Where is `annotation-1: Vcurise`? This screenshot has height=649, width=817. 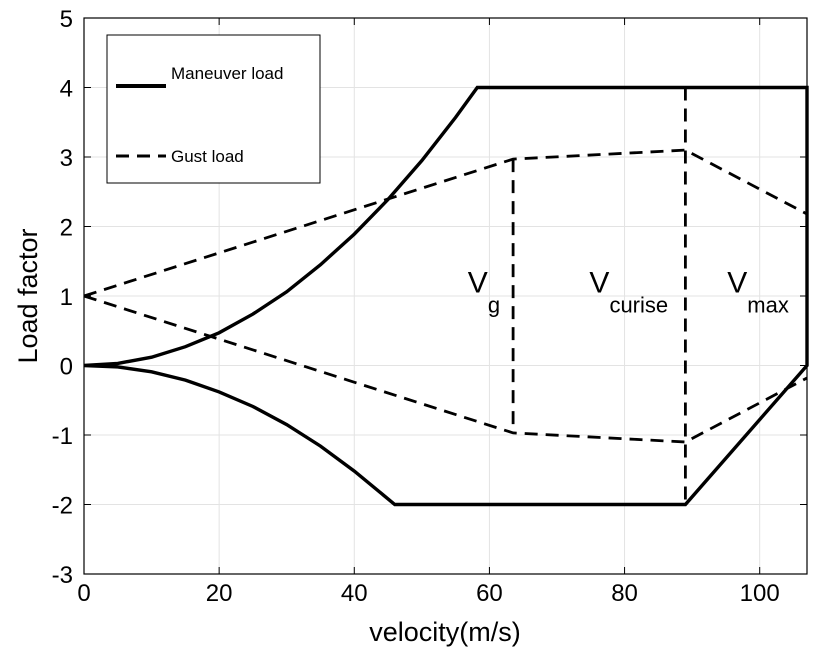
annotation-1: Vcurise is located at coordinates (628, 292).